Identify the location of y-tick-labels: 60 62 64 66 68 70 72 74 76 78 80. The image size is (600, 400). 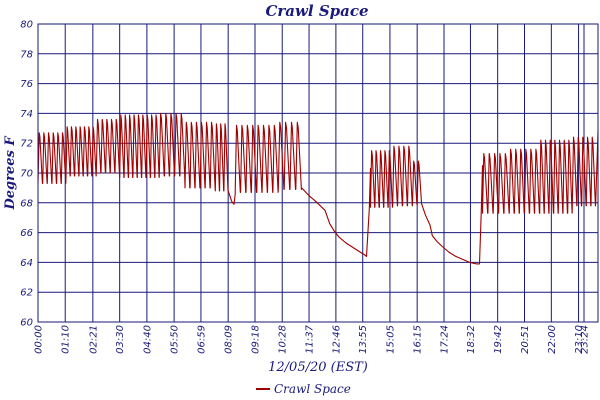
(26, 174).